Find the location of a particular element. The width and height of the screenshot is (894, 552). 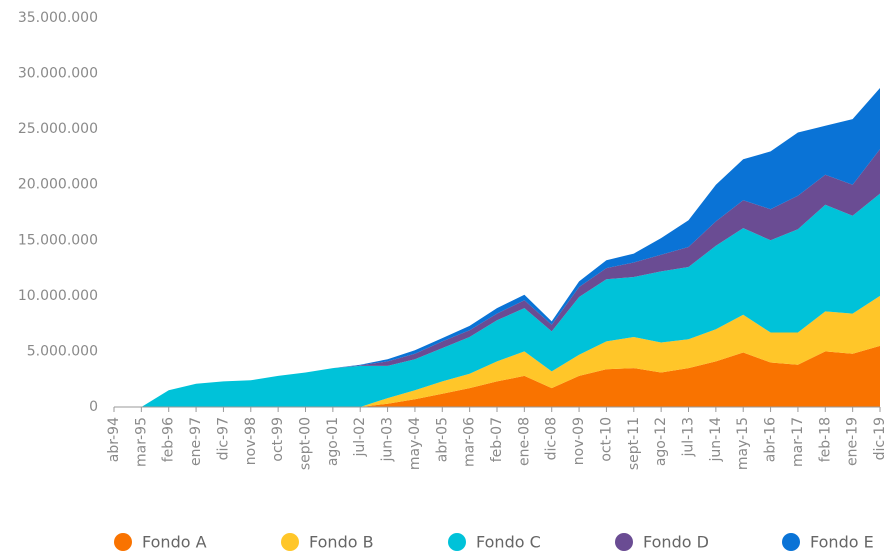

y-tick-label: 5.000.000 is located at coordinates (62, 351).